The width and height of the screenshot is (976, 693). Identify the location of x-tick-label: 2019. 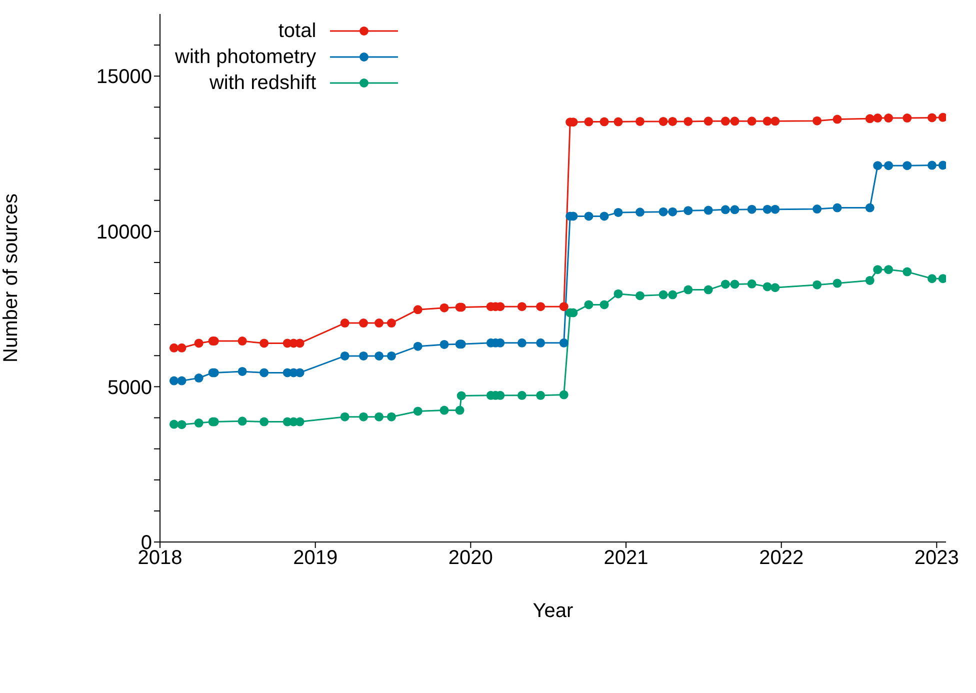
(315, 558).